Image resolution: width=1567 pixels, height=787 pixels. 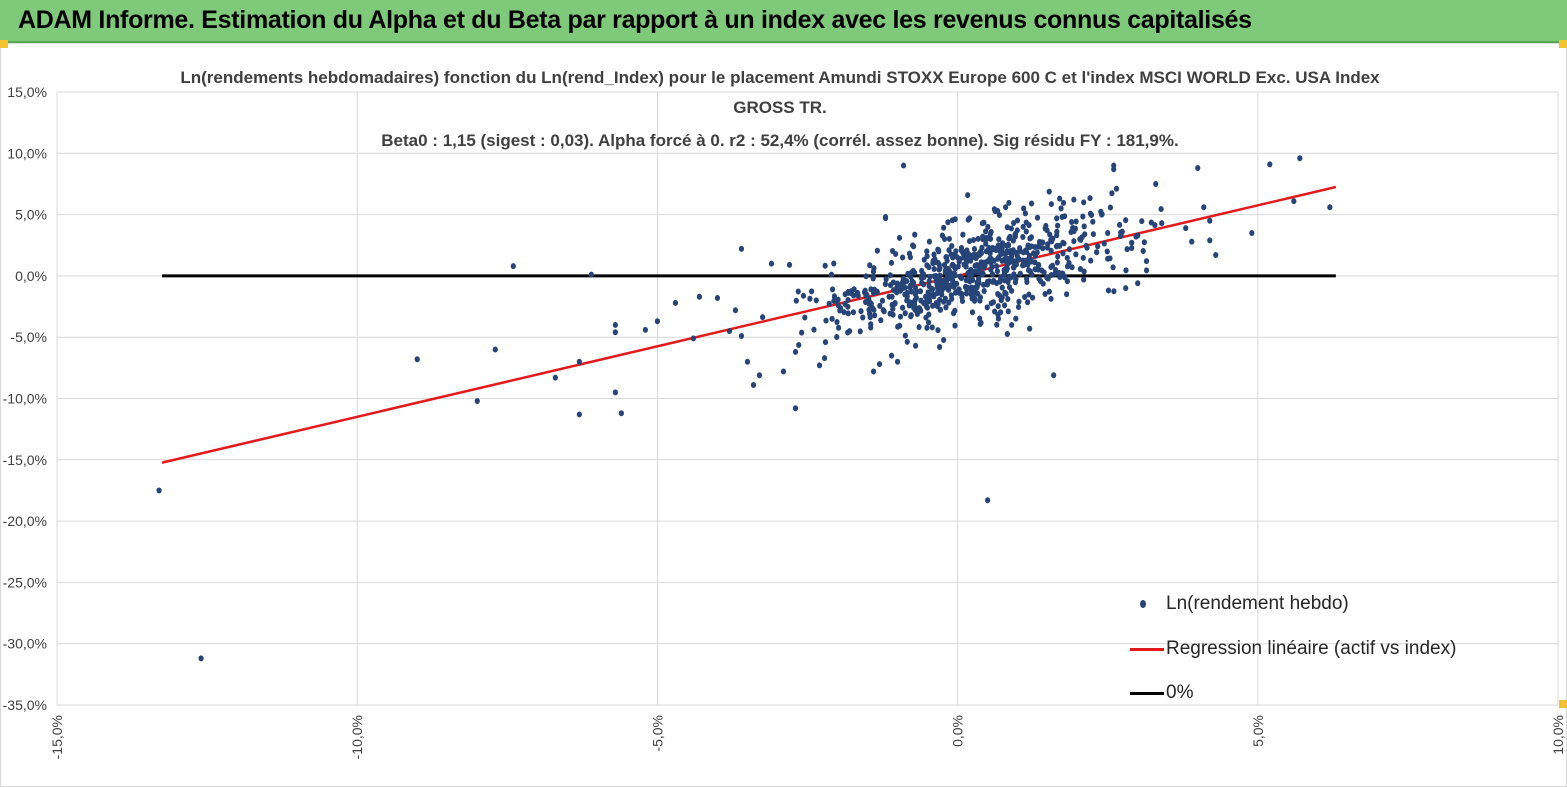 What do you see at coordinates (31, 215) in the screenshot?
I see `y-tick-label: 5,0%` at bounding box center [31, 215].